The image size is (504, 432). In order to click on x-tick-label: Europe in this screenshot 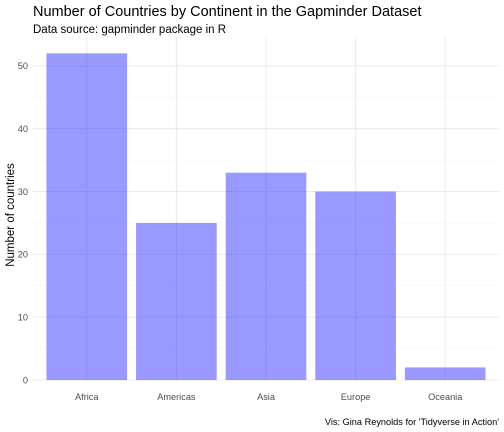, I will do `click(356, 397)`.